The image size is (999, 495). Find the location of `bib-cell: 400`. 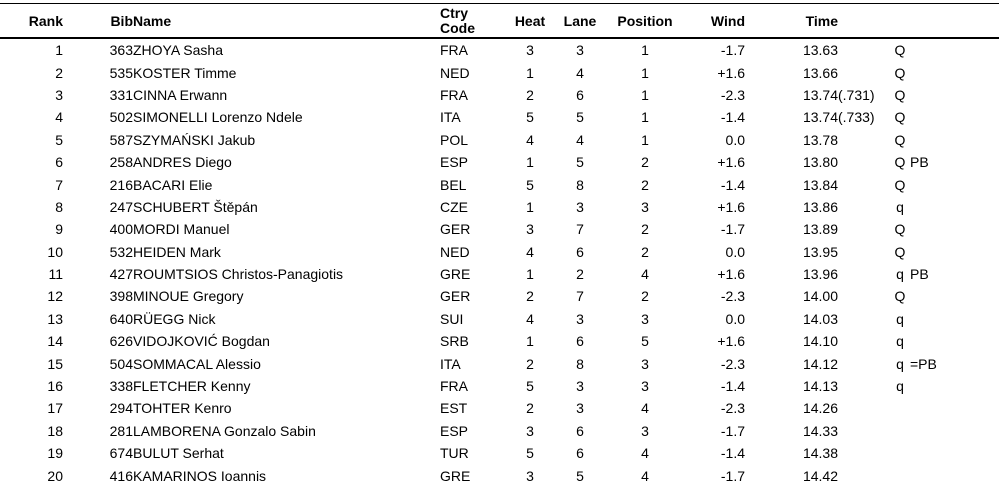

bib-cell: 400 is located at coordinates (121, 229).